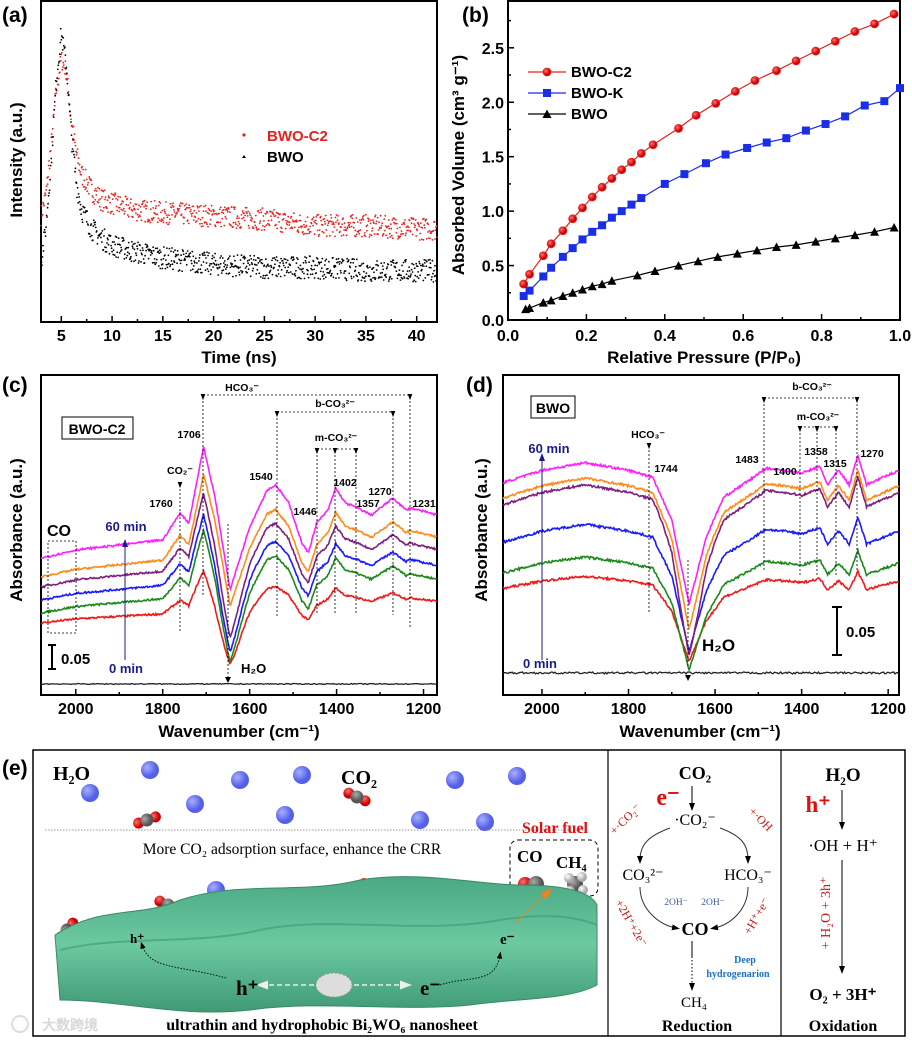 The image size is (912, 1041). I want to click on nanosheet, so click(326, 944).